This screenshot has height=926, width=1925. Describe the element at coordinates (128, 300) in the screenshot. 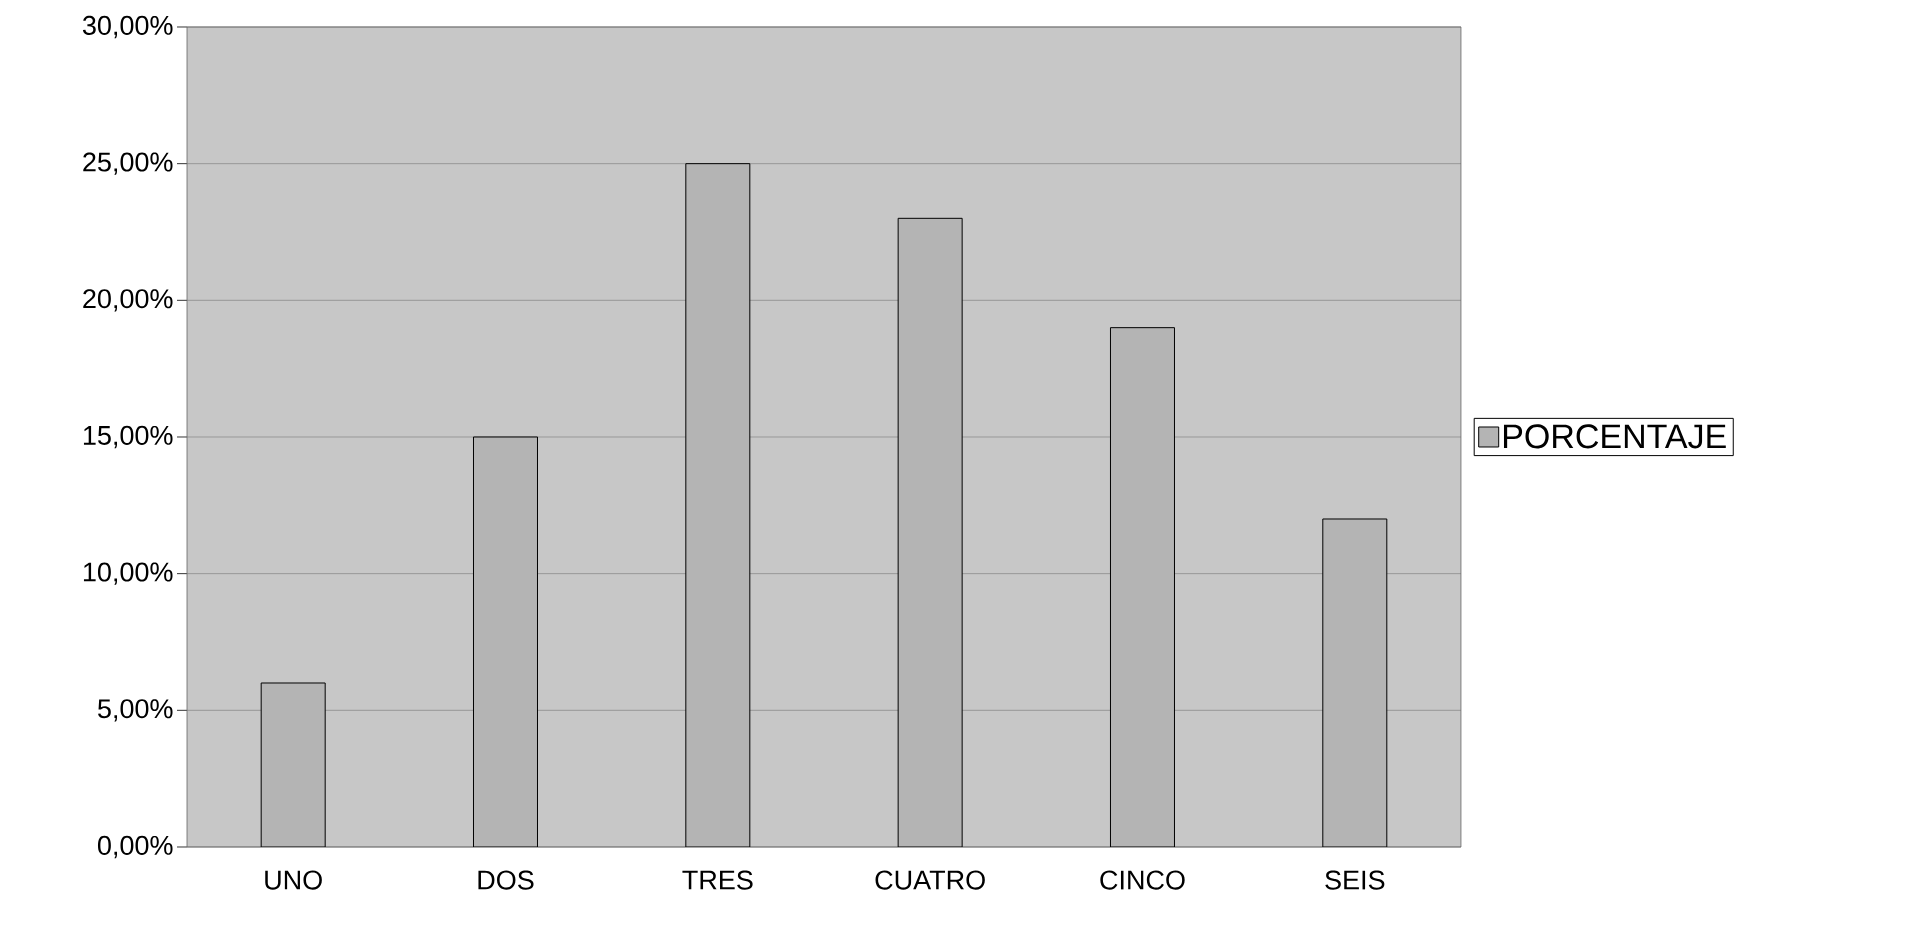

I see `y-tick-label: 20,00%` at that location.